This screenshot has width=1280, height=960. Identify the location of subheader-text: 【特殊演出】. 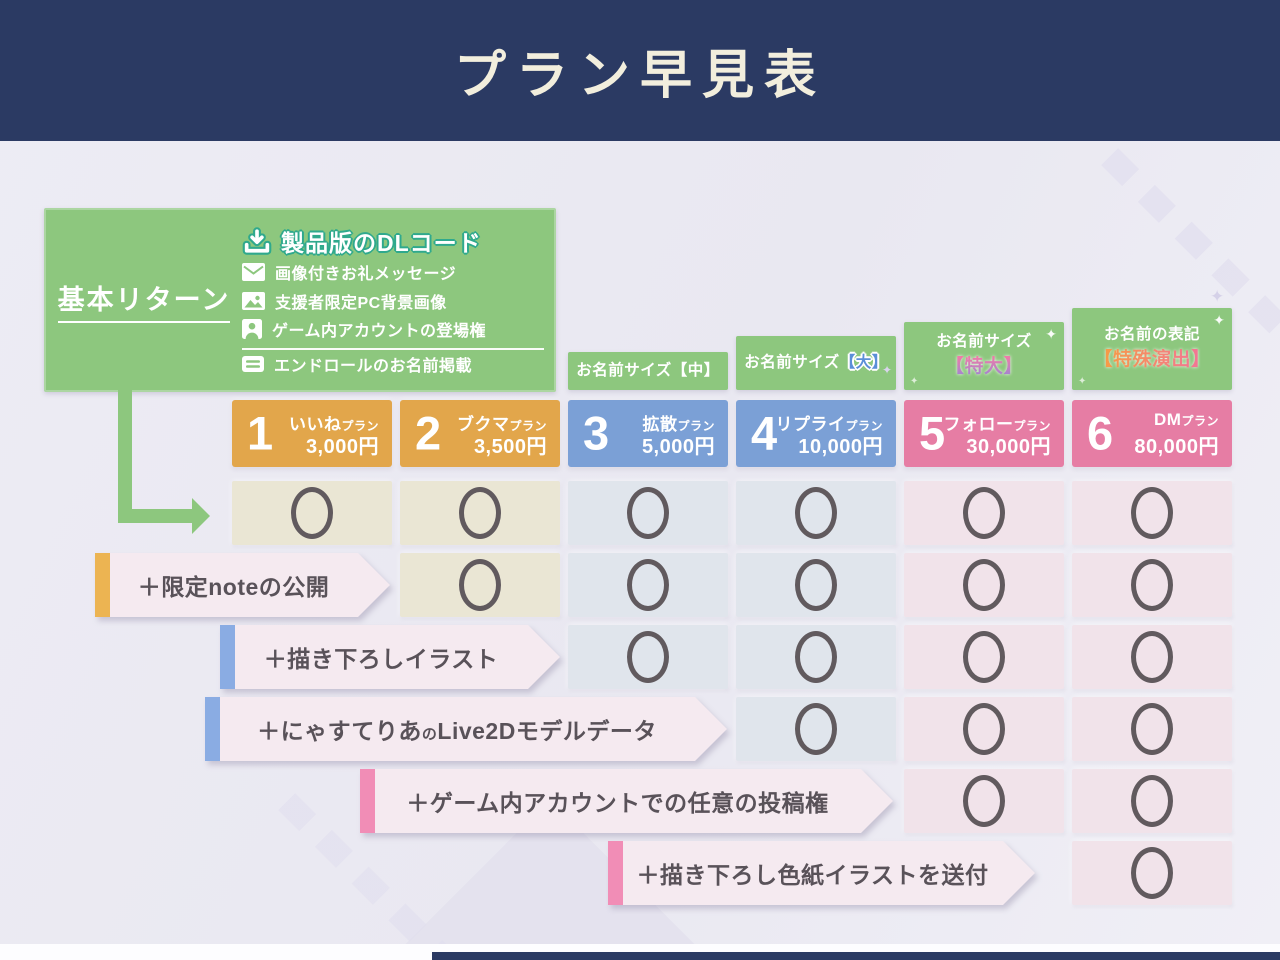
(1152, 360).